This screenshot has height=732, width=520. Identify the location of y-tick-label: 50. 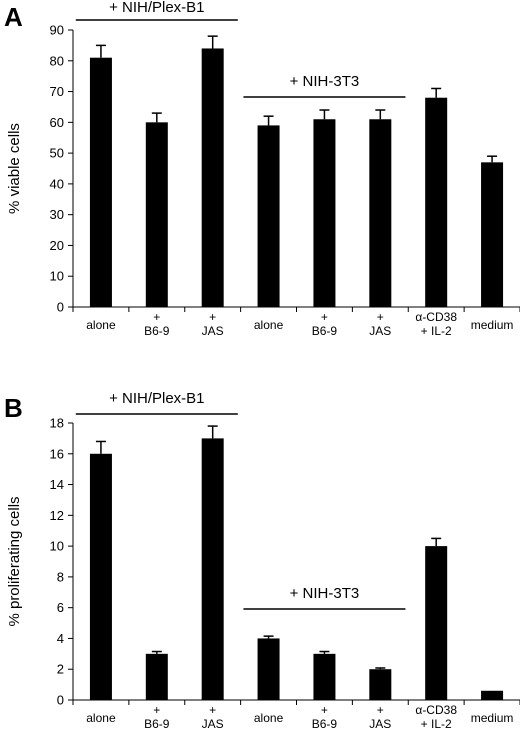
(57, 153).